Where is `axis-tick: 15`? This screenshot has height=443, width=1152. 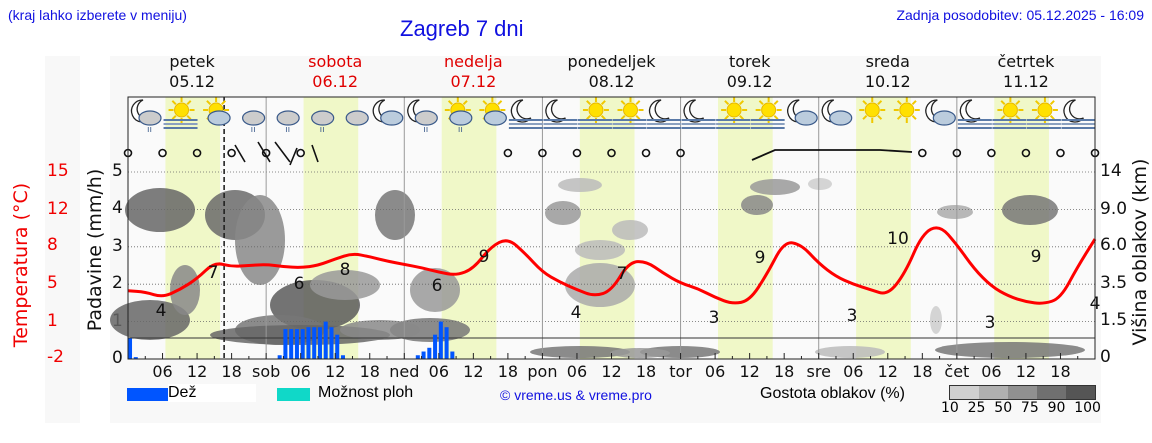 axis-tick: 15 is located at coordinates (58, 171).